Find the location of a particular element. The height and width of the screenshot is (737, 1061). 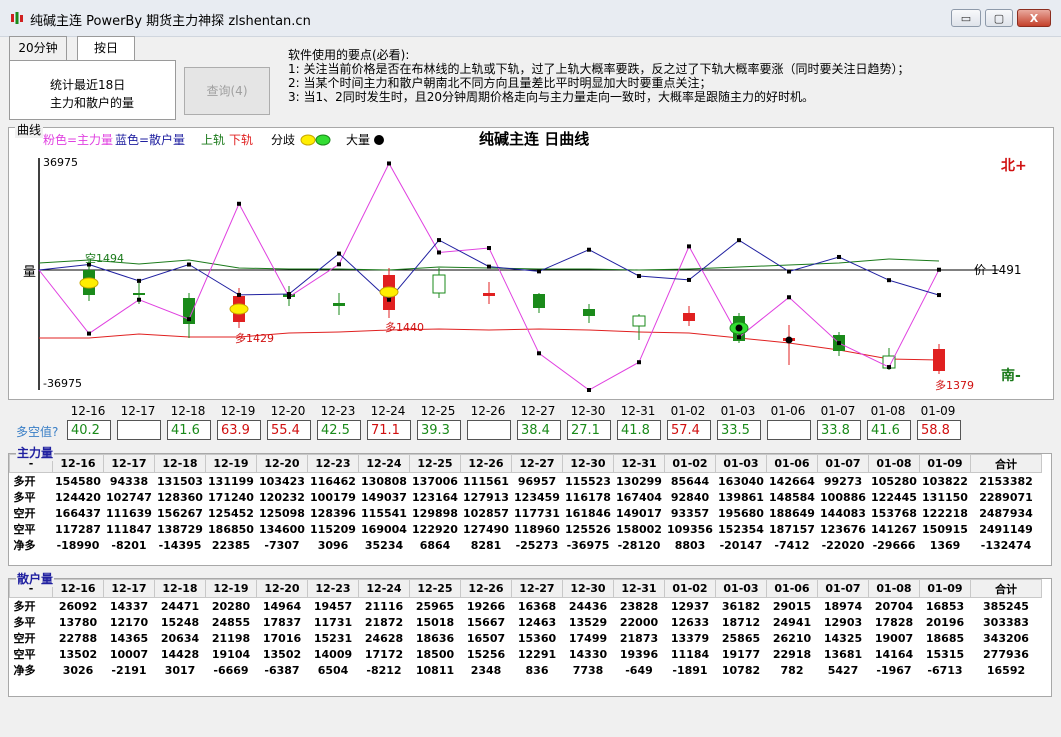

table-cell: 6504 is located at coordinates (333, 670).